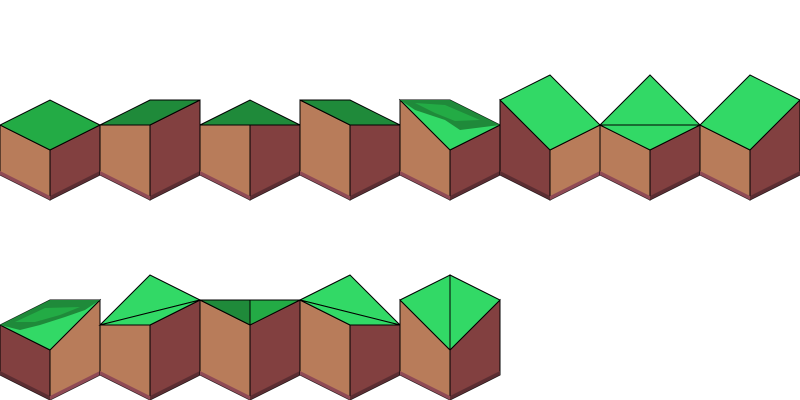 This screenshot has width=800, height=400. What do you see at coordinates (749, 137) in the screenshot?
I see `grass-block-steep-slope-right` at bounding box center [749, 137].